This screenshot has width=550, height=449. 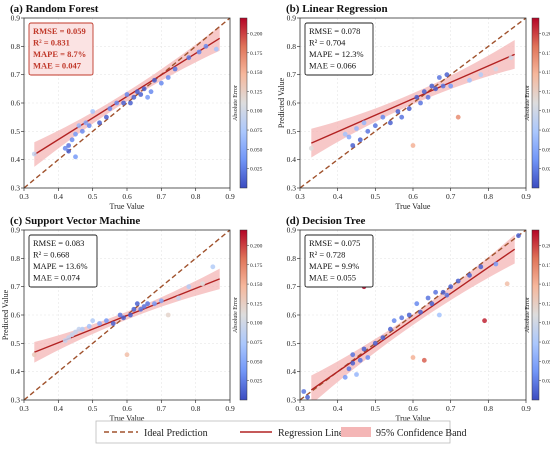 What do you see at coordinates (451, 196) in the screenshot?
I see `x-tick-label: 0.7` at bounding box center [451, 196].